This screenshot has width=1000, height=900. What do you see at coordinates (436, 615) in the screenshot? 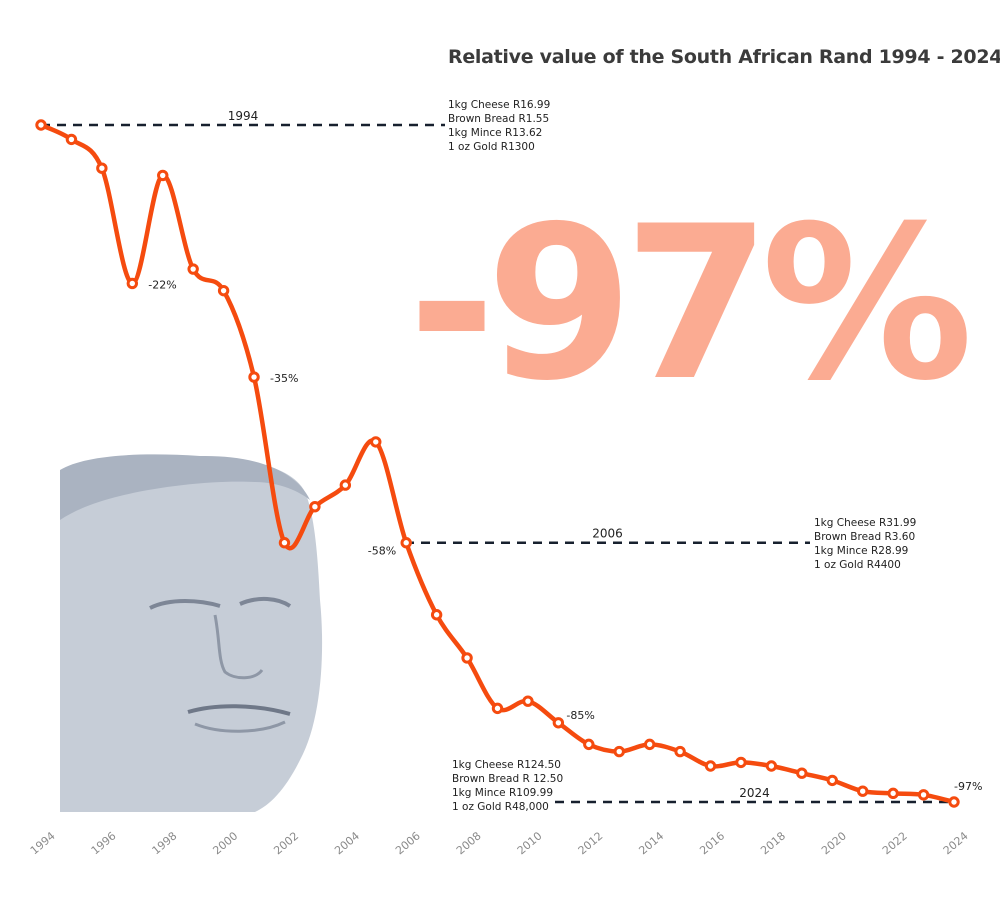
I see `data-point-2007` at bounding box center [436, 615].